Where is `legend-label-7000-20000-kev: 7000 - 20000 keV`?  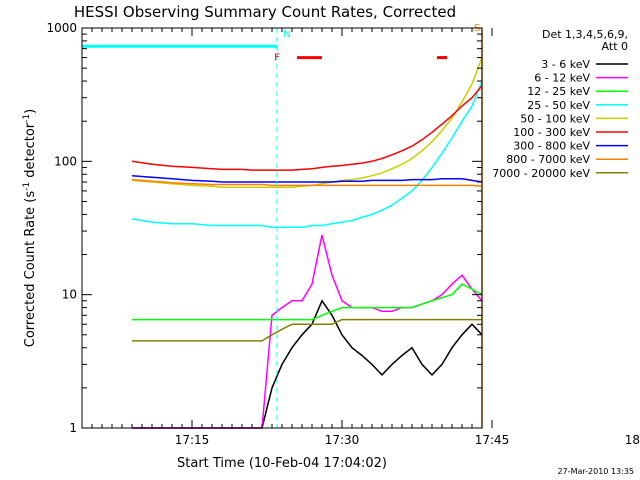
legend-label-7000-20000-kev: 7000 - 20000 keV is located at coordinates (541, 173).